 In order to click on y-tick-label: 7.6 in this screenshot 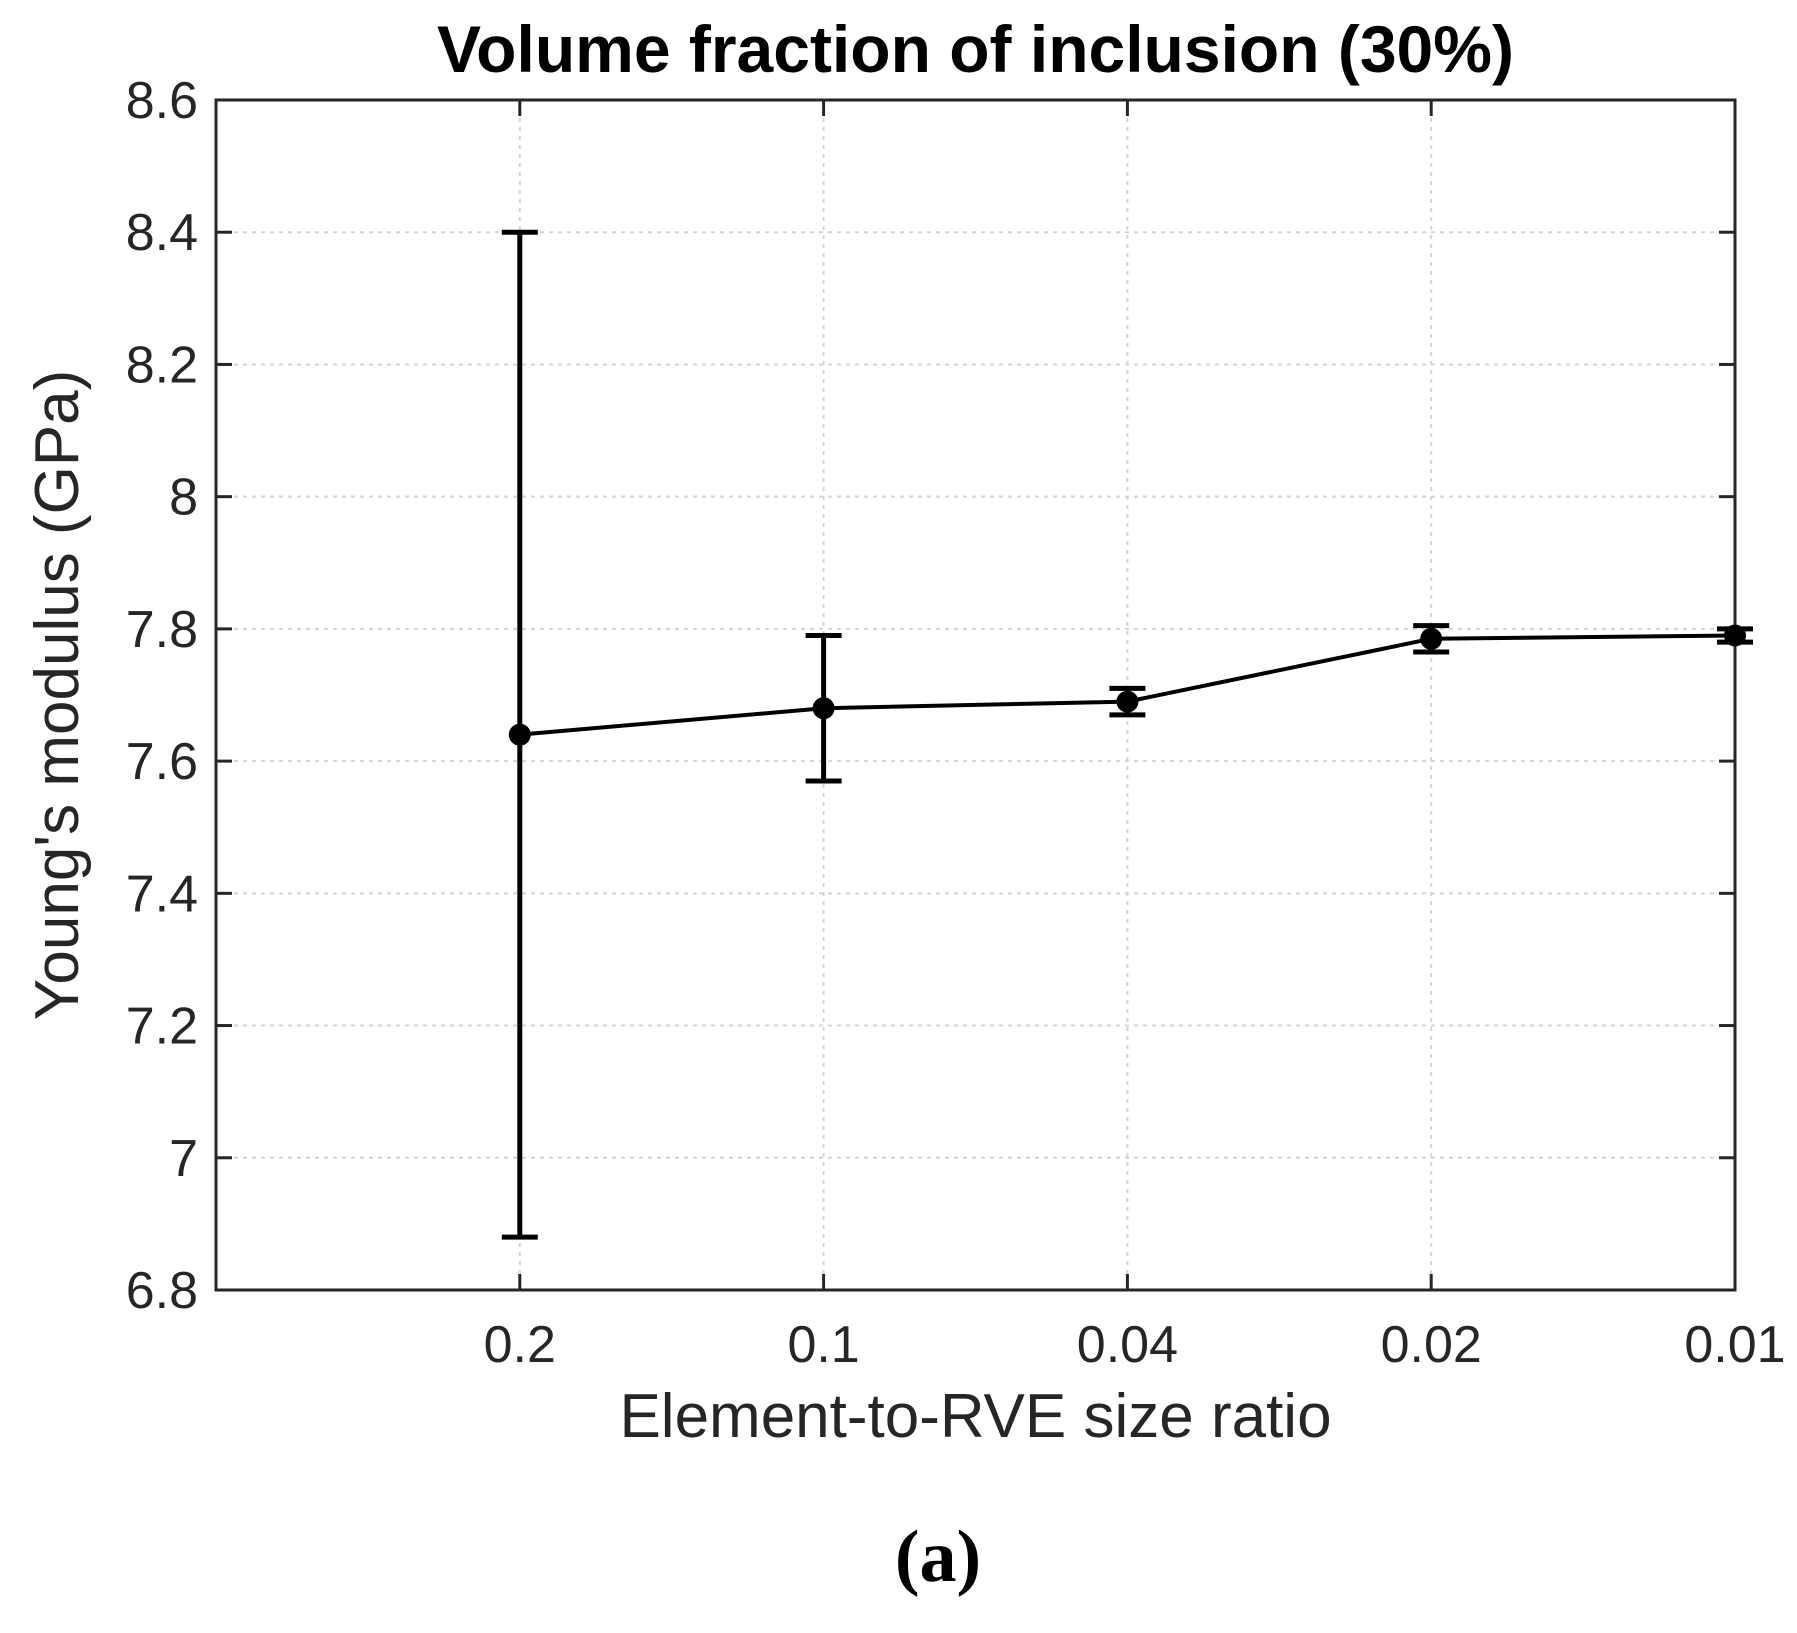, I will do `click(162, 762)`.